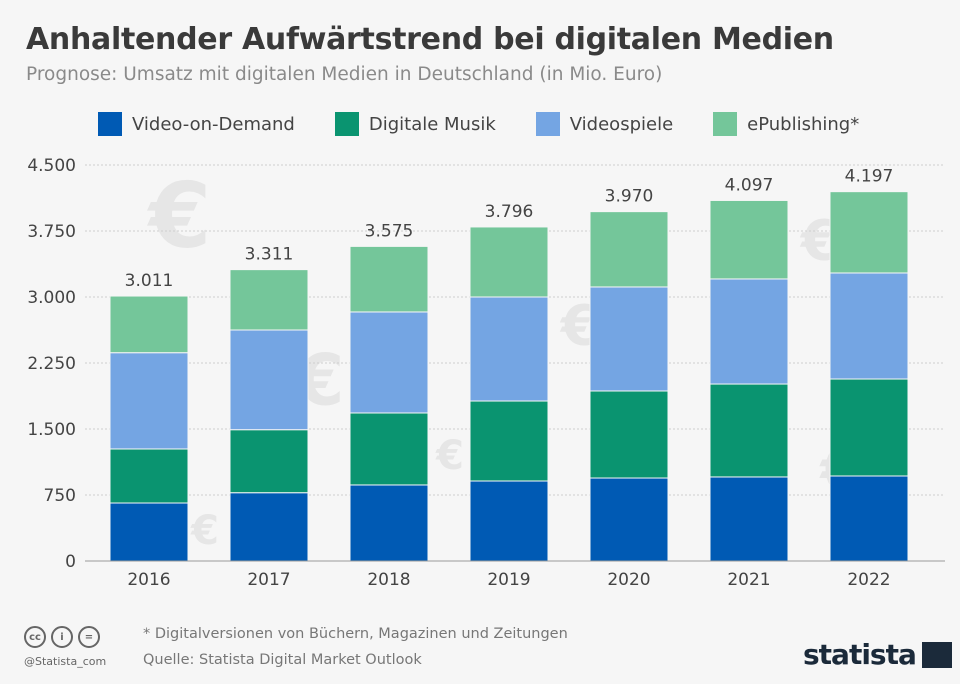 Image resolution: width=960 pixels, height=684 pixels. What do you see at coordinates (35, 637) in the screenshot?
I see `cc-icon: cc` at bounding box center [35, 637].